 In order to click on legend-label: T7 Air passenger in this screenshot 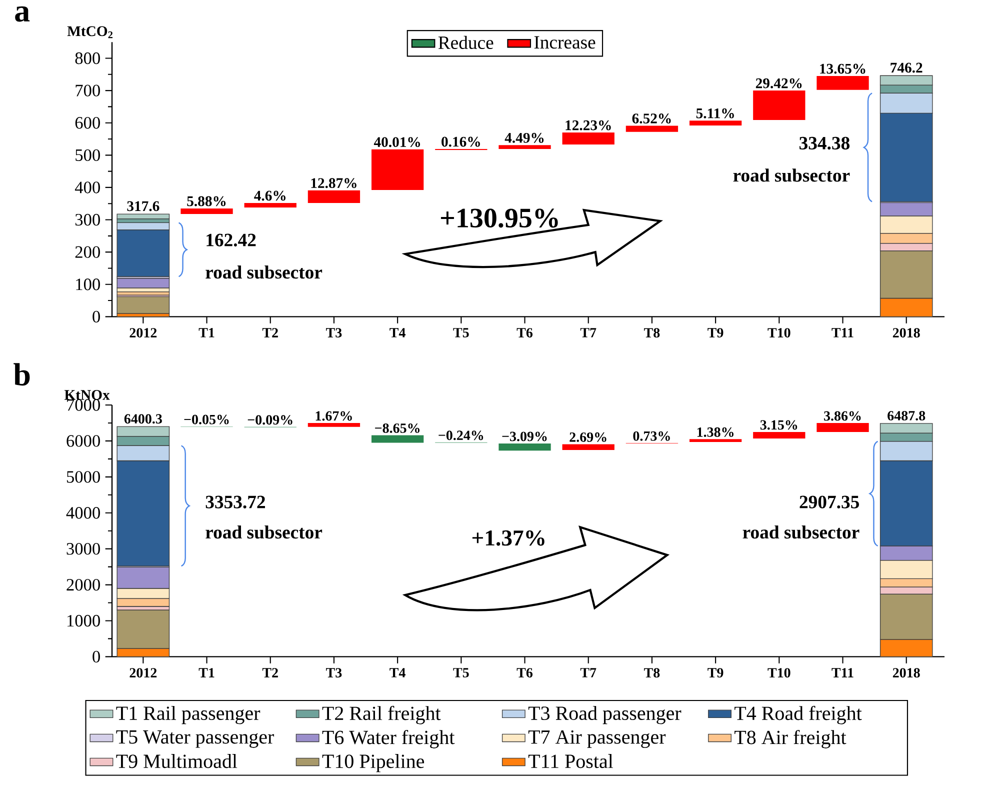, I will do `click(597, 739)`.